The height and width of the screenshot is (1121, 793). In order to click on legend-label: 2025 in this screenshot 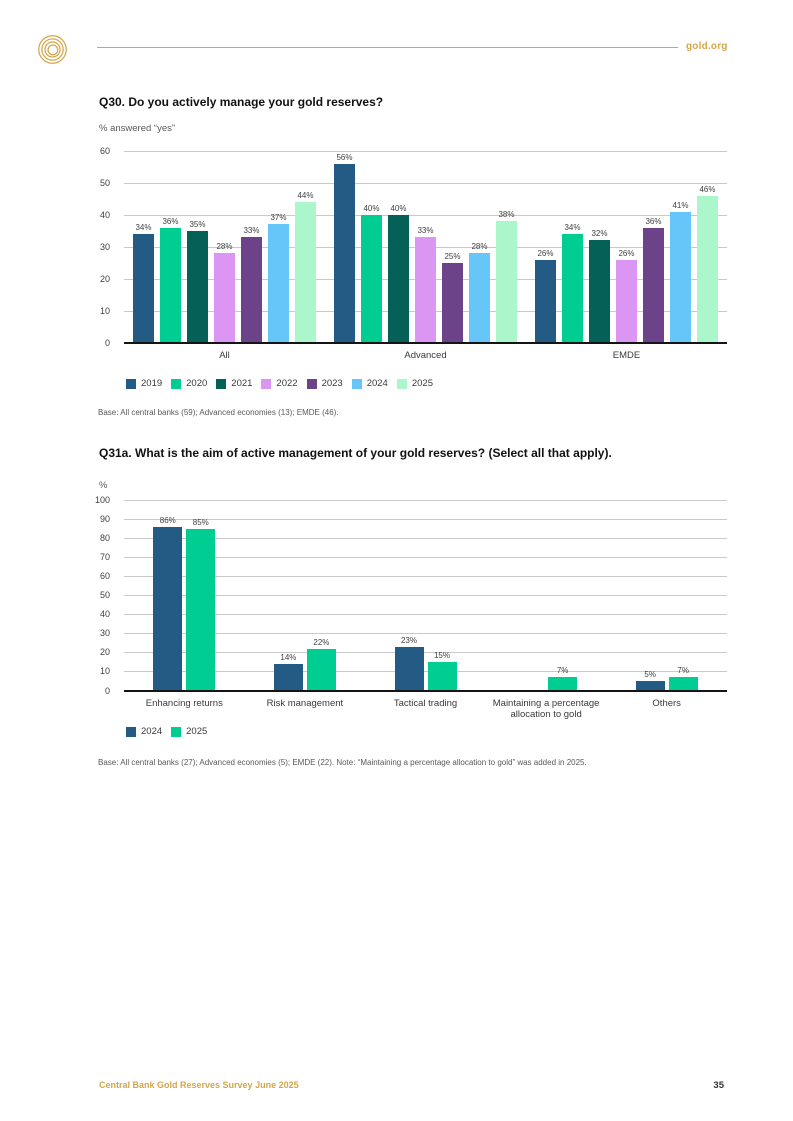, I will do `click(197, 731)`.